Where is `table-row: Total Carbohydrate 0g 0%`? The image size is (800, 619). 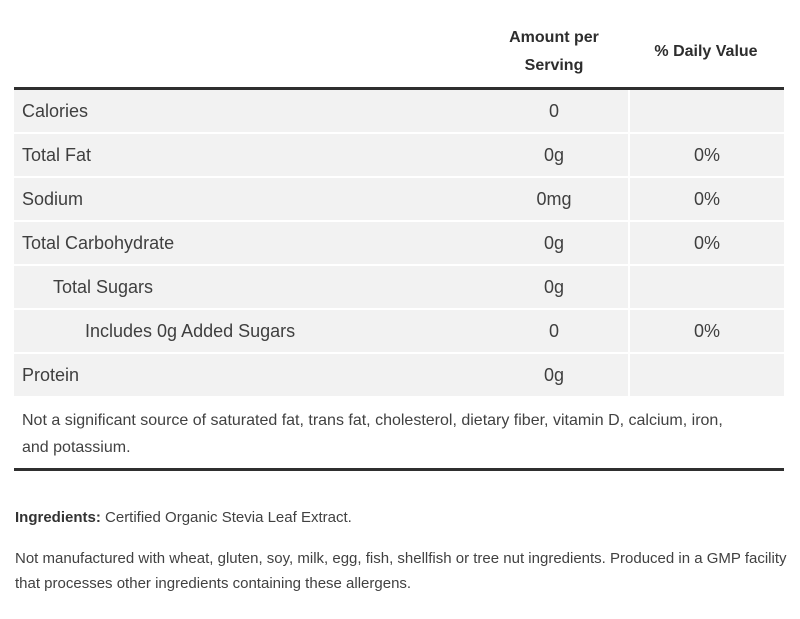
table-row: Total Carbohydrate 0g 0% is located at coordinates (399, 244).